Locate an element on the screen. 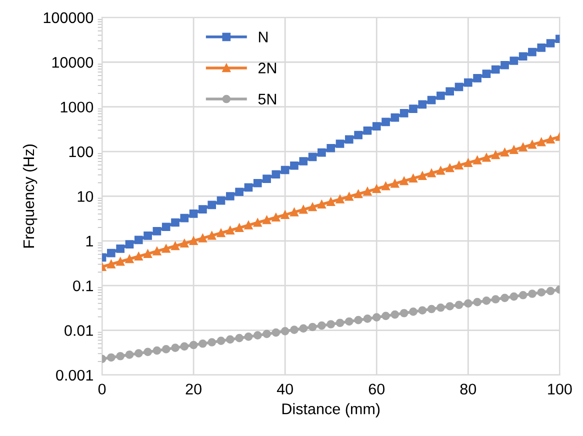 The width and height of the screenshot is (583, 436). y-tick-label: 10 is located at coordinates (86, 196).